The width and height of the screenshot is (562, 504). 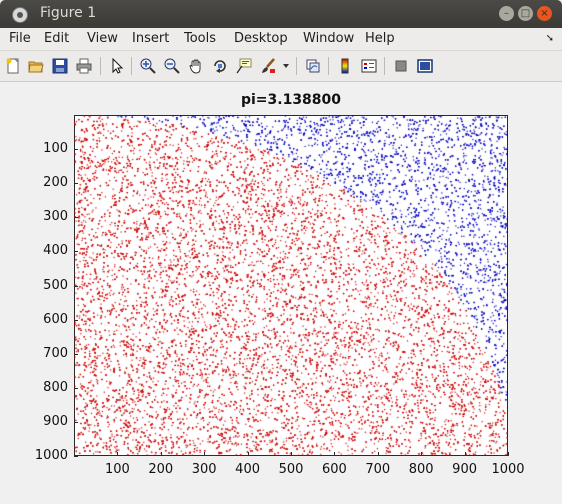 What do you see at coordinates (244, 66) in the screenshot?
I see `data-cursor-icon` at bounding box center [244, 66].